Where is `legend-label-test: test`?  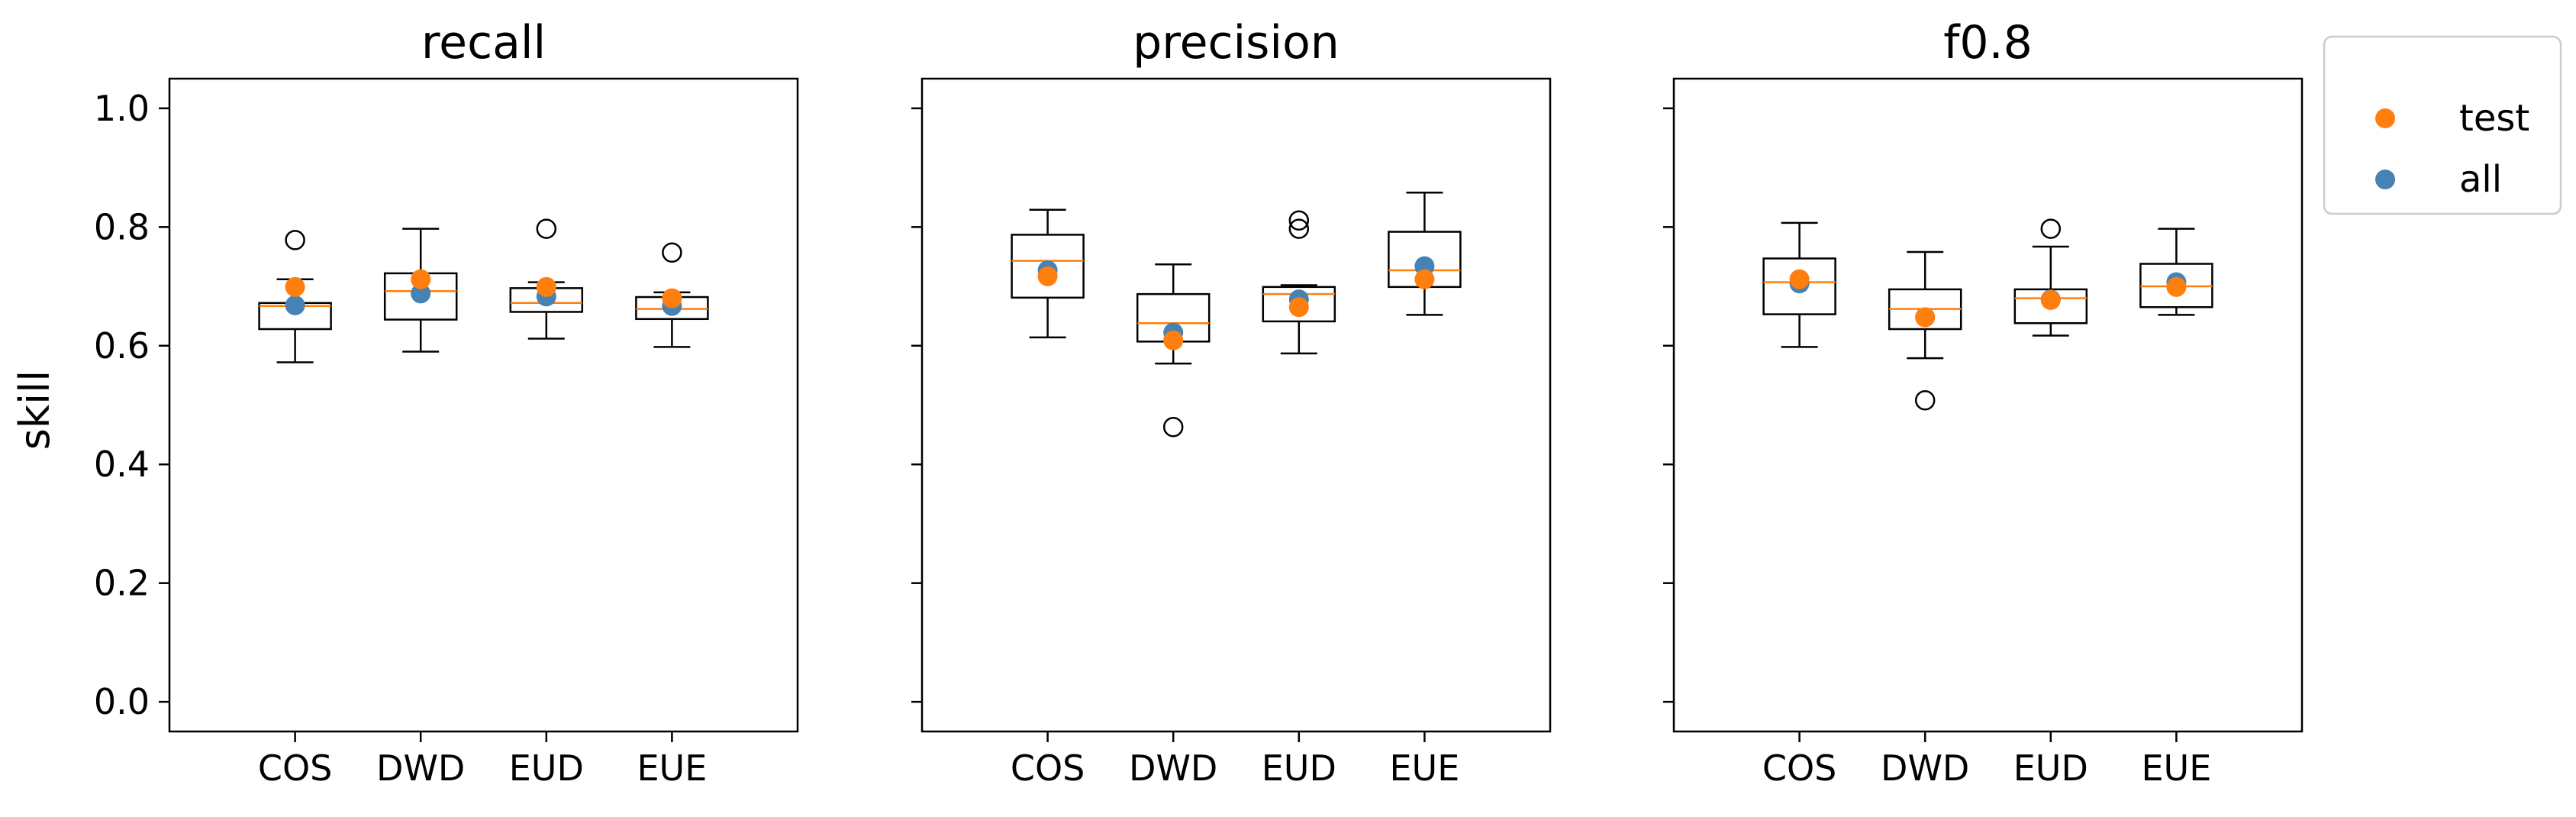
legend-label-test: test is located at coordinates (2494, 118).